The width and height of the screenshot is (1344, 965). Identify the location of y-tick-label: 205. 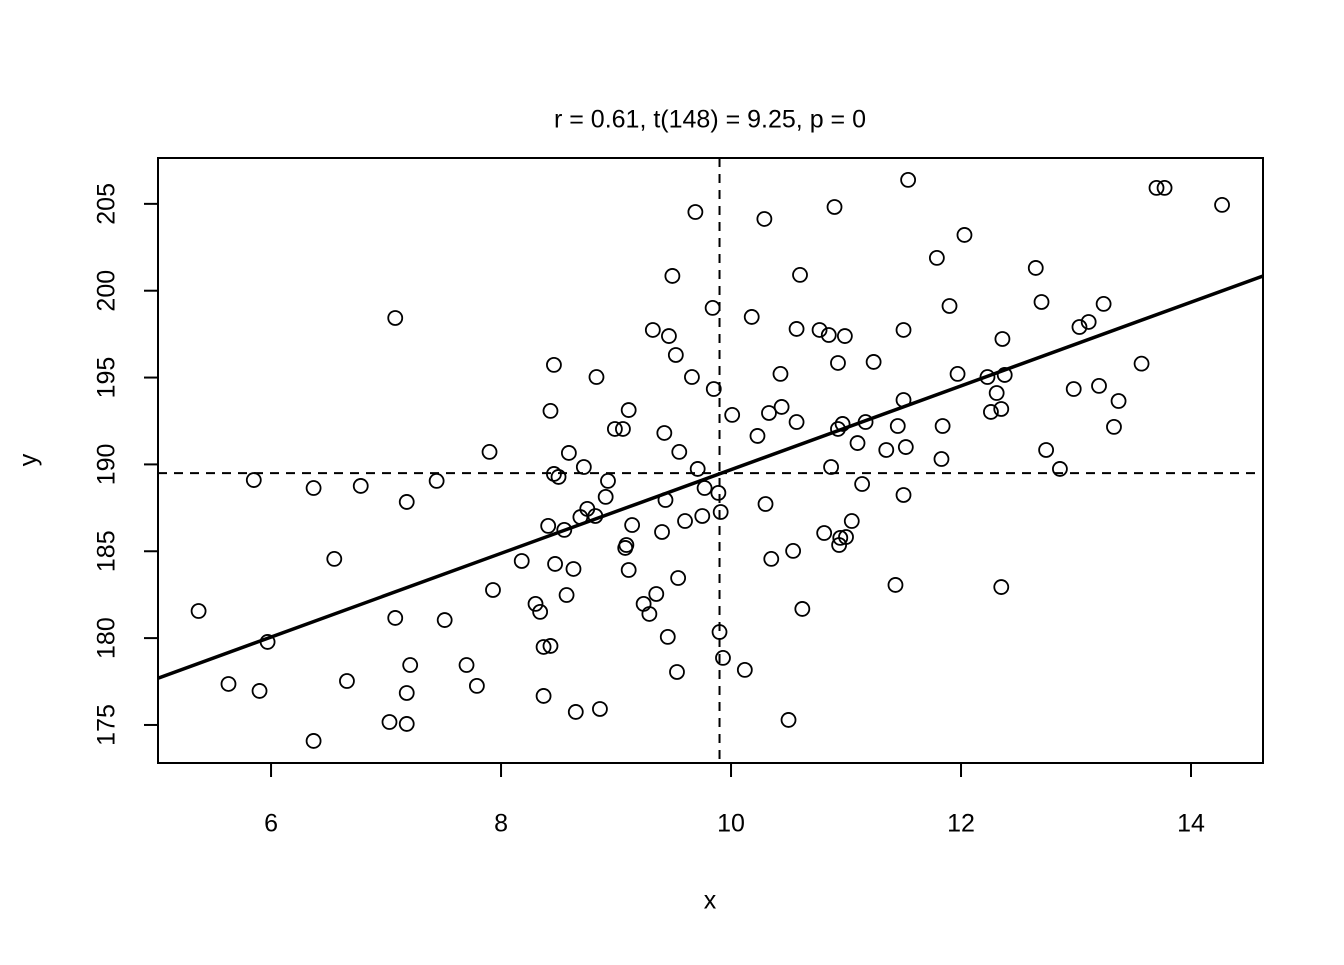
(107, 204).